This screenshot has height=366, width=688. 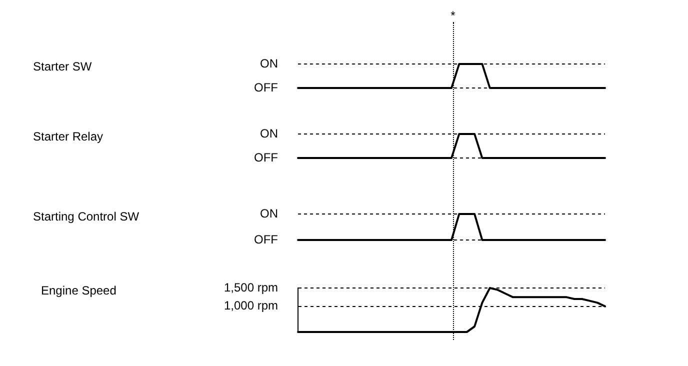 What do you see at coordinates (62, 66) in the screenshot?
I see `y-axis-title: Starter SW` at bounding box center [62, 66].